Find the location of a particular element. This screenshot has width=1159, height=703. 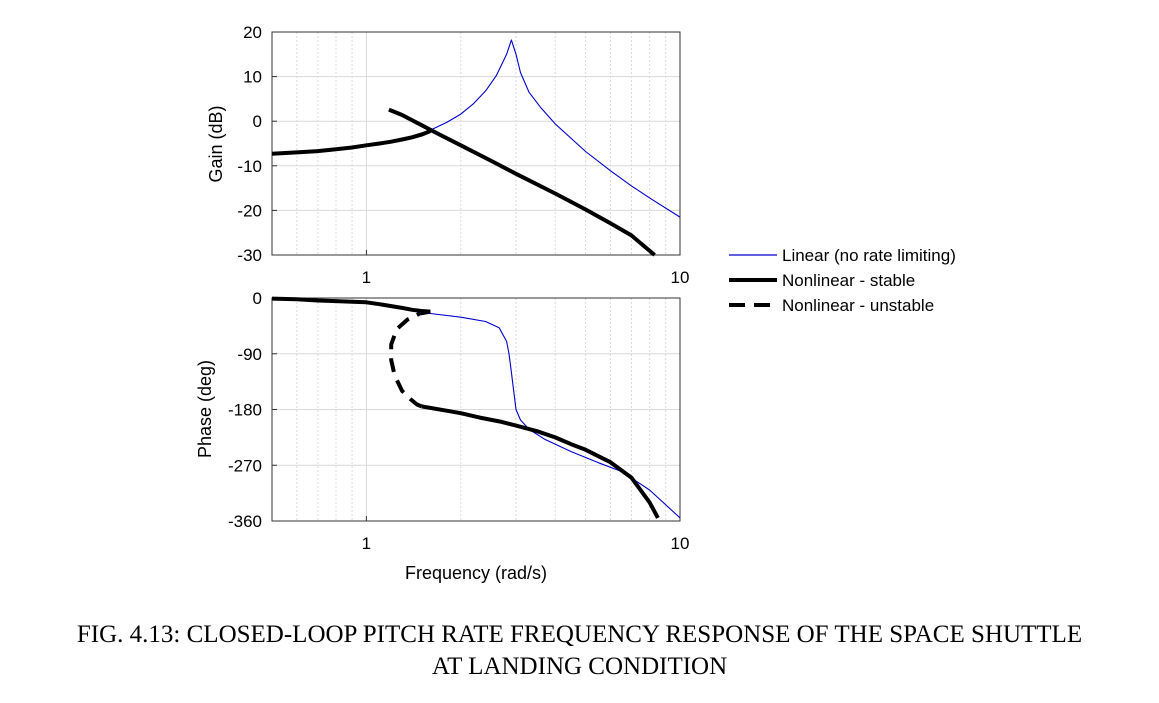

gain-y-tick-label: -10 is located at coordinates (249, 166).